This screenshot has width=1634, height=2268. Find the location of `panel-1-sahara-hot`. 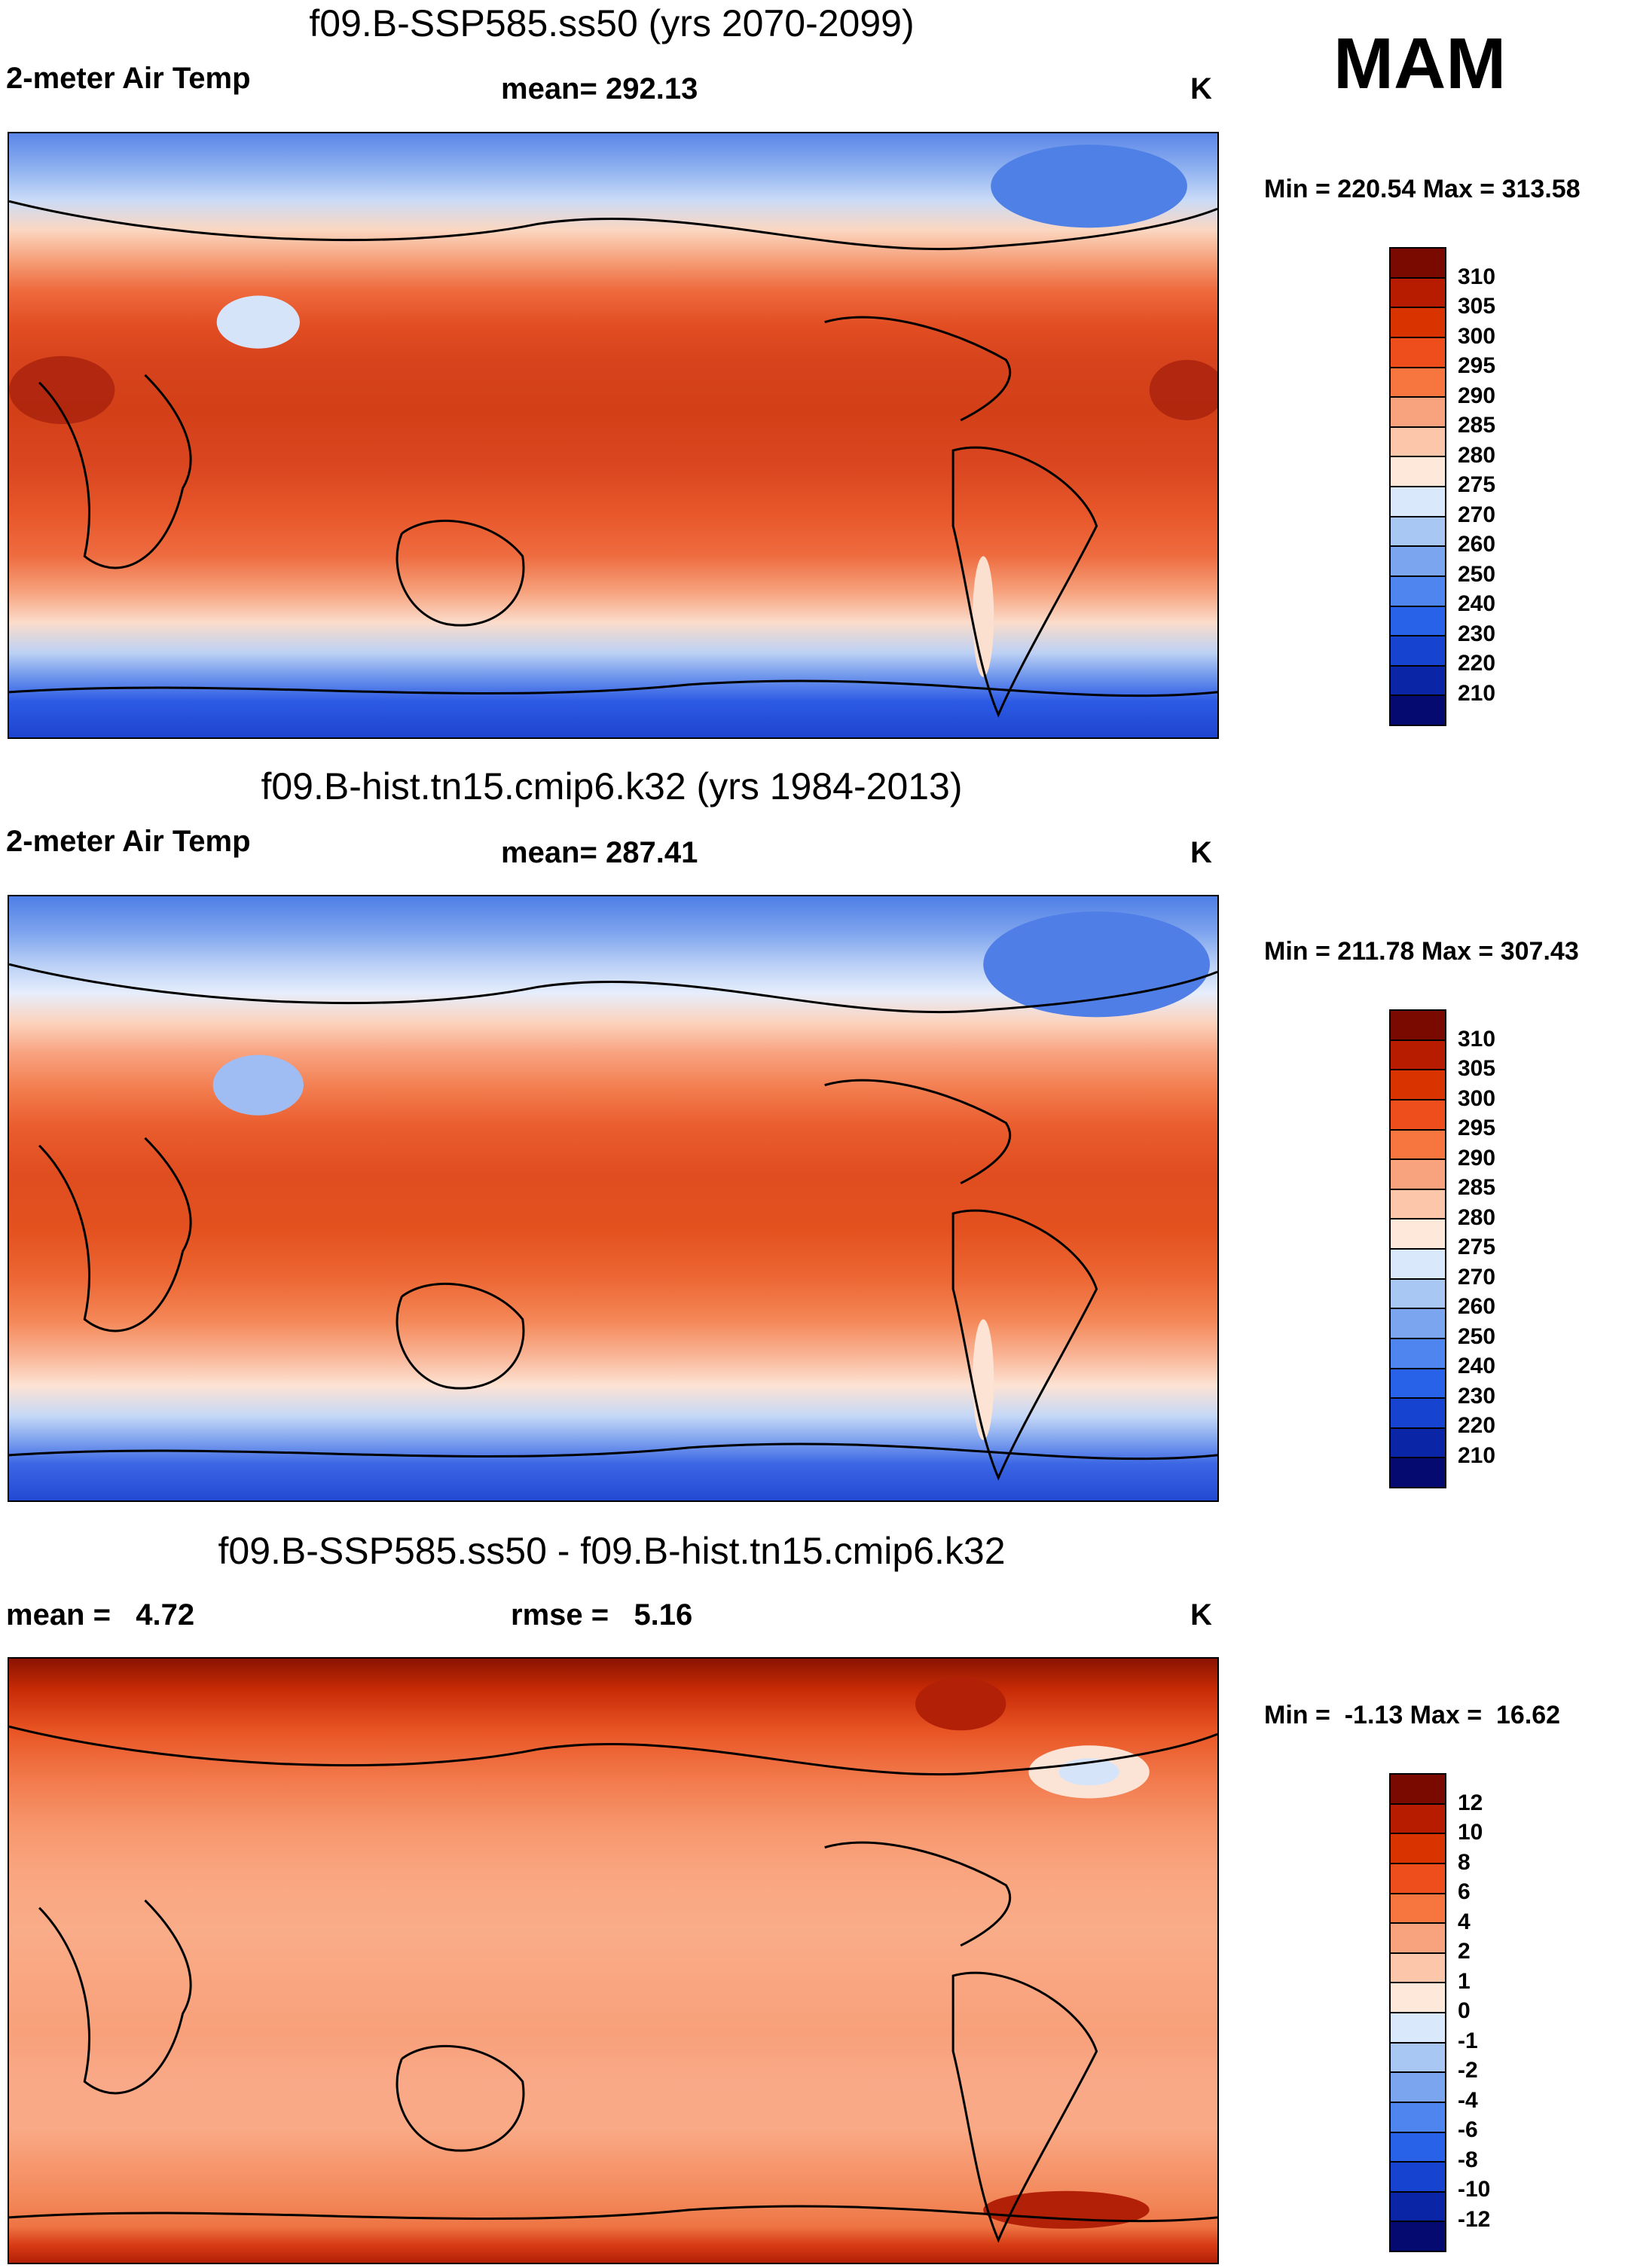

panel-1-sahara-hot is located at coordinates (62, 390).